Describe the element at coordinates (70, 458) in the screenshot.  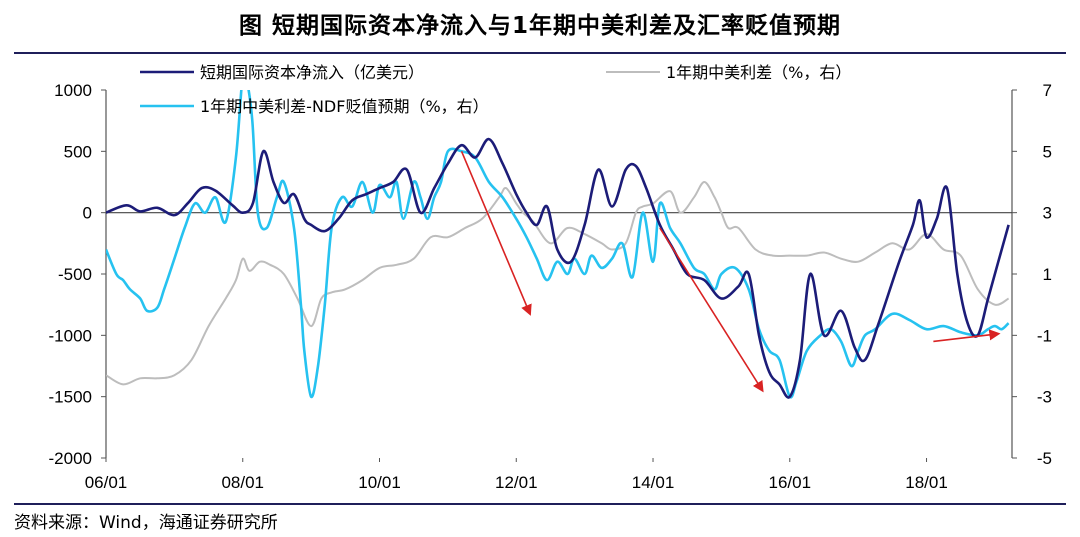
I see `left-tick-label: -2000` at that location.